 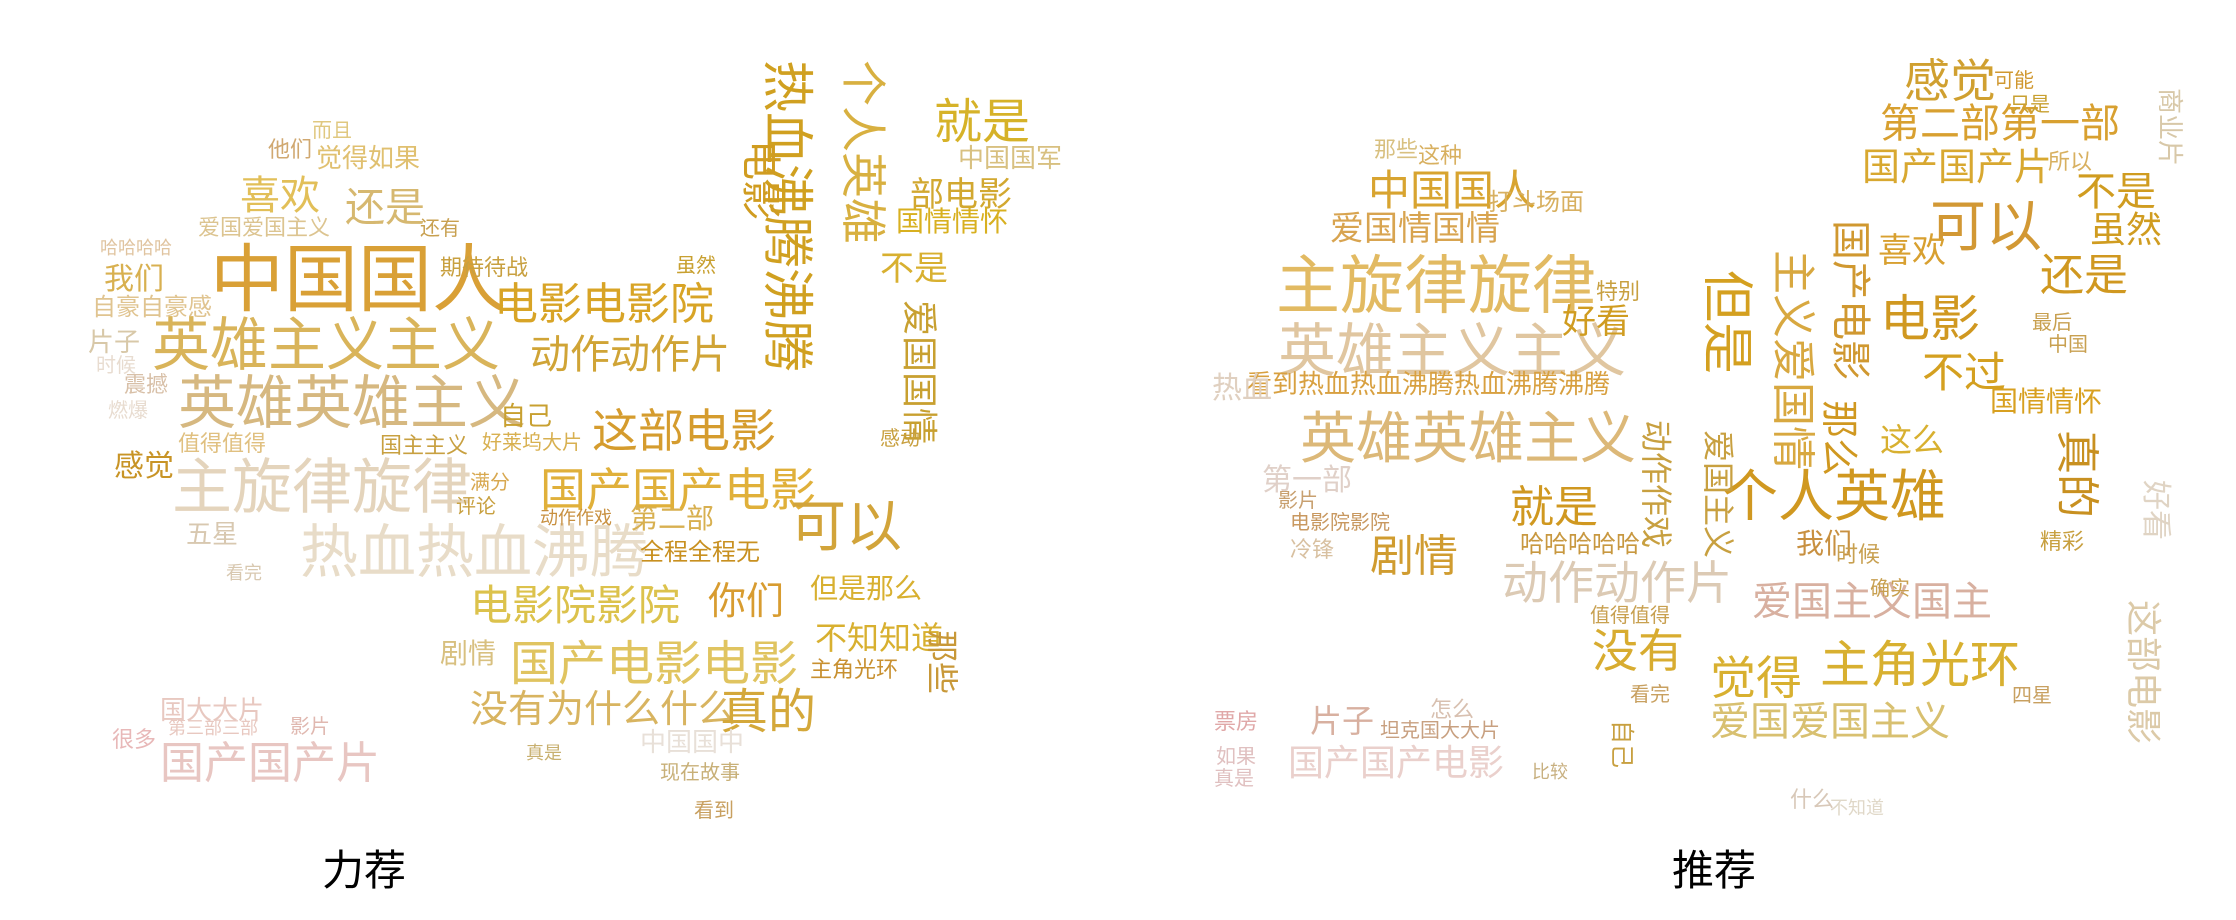 I want to click on cloud-word: 满分, so click(x=490, y=482).